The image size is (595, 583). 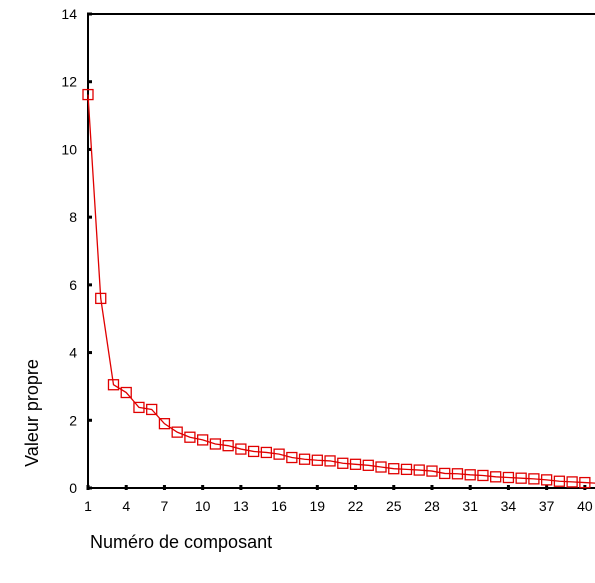 I want to click on y-tick-label: 8, so click(x=73, y=217).